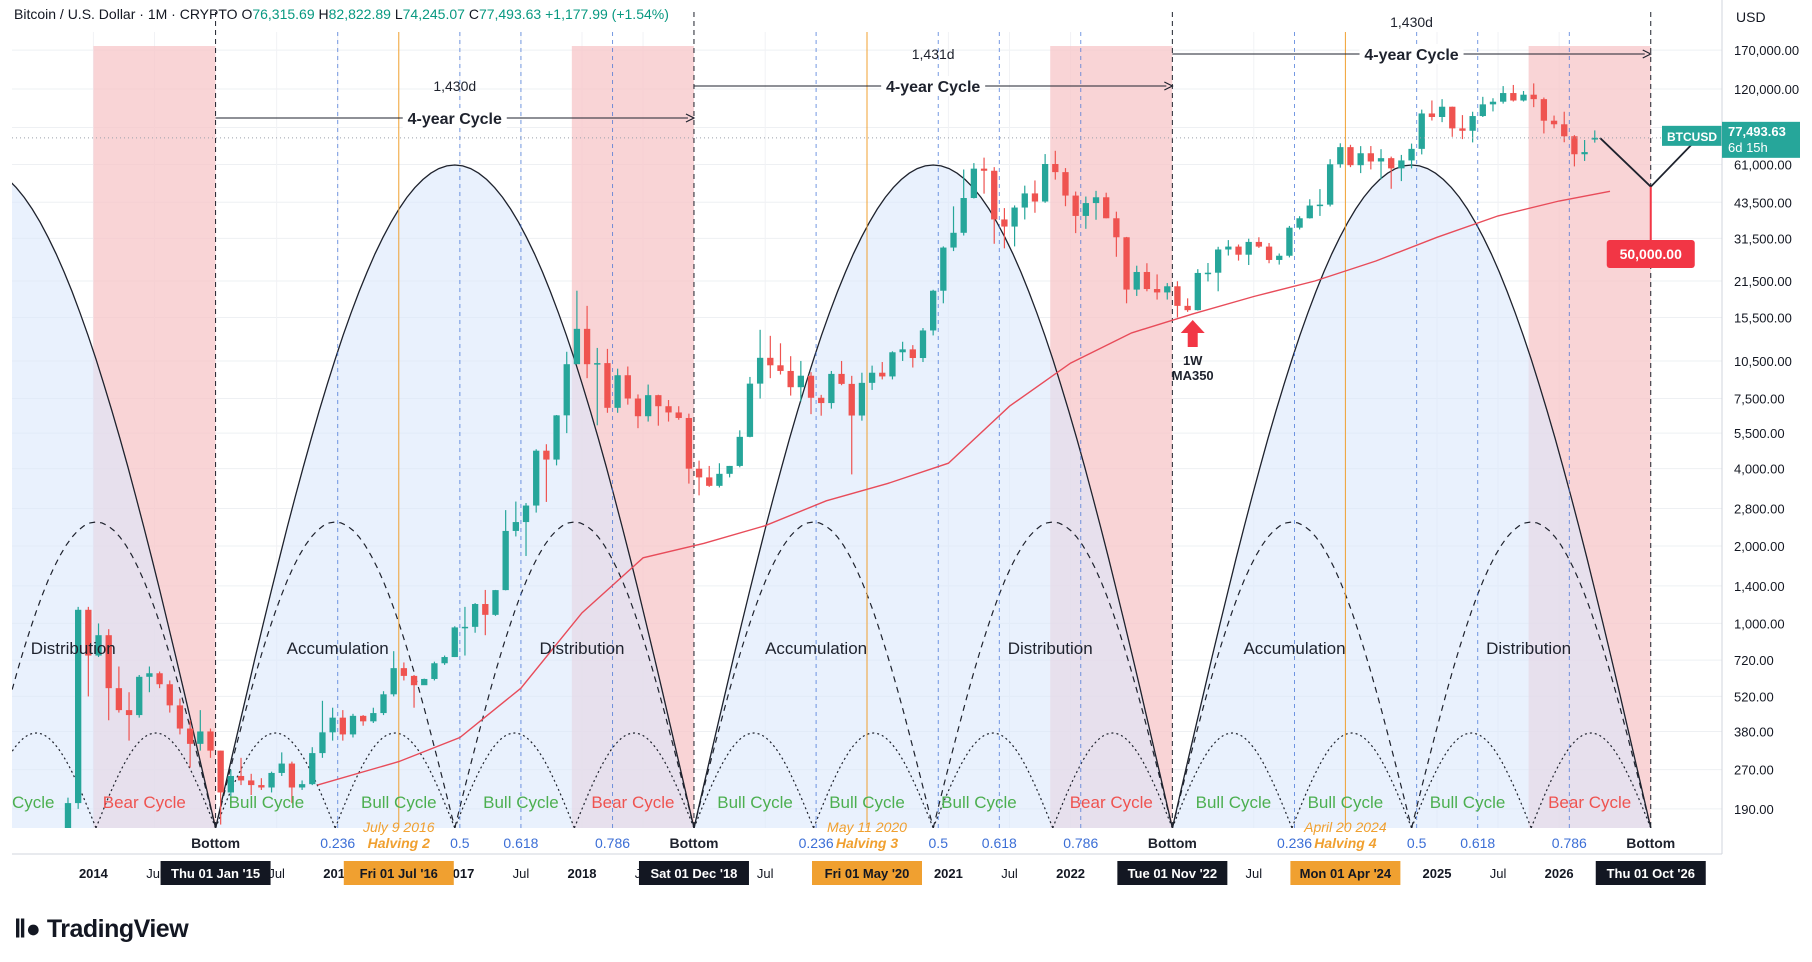 Image resolution: width=1812 pixels, height=962 pixels. Describe the element at coordinates (1531, 674) in the screenshot. I see `half-cycle-arc` at that location.